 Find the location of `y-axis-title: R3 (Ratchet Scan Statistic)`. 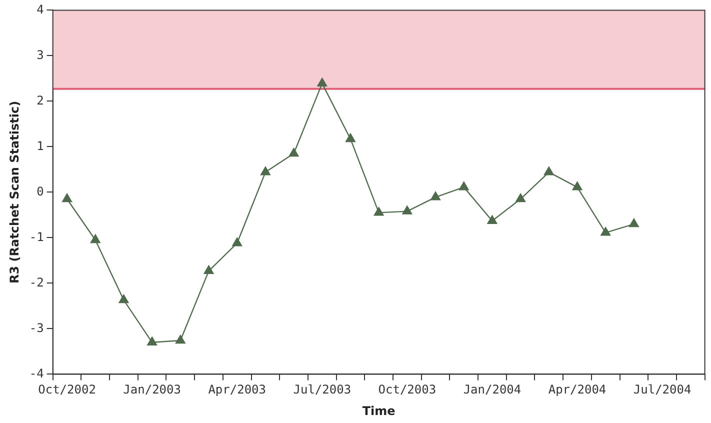

y-axis-title: R3 (Ratchet Scan Statistic) is located at coordinates (14, 192).